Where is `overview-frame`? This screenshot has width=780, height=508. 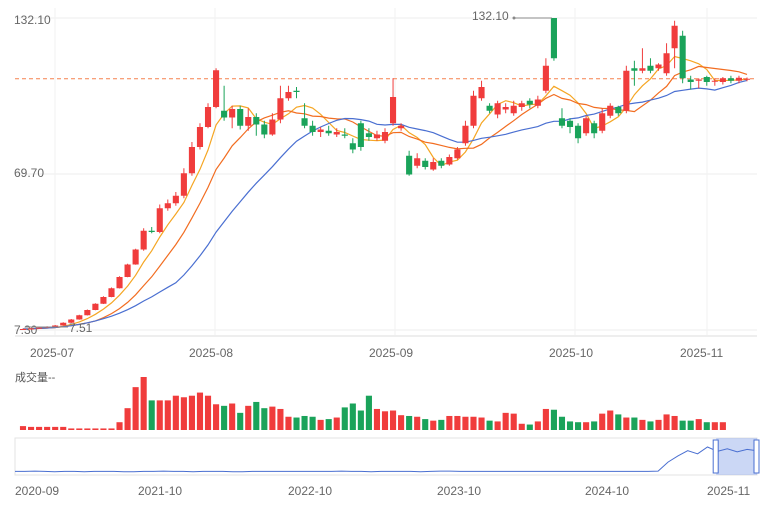
overview-frame is located at coordinates (386, 456).